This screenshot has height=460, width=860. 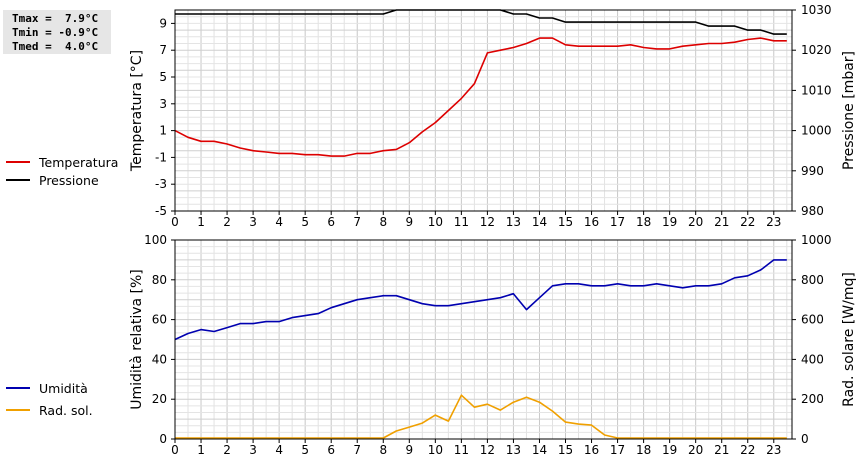 What do you see at coordinates (805, 439) in the screenshot?
I see `right-tick-label: 0` at bounding box center [805, 439].